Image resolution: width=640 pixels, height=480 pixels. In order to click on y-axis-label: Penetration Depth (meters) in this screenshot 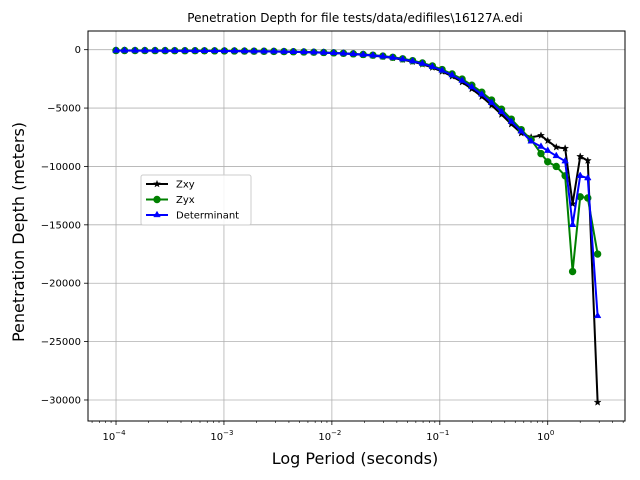, I will do `click(18, 232)`.